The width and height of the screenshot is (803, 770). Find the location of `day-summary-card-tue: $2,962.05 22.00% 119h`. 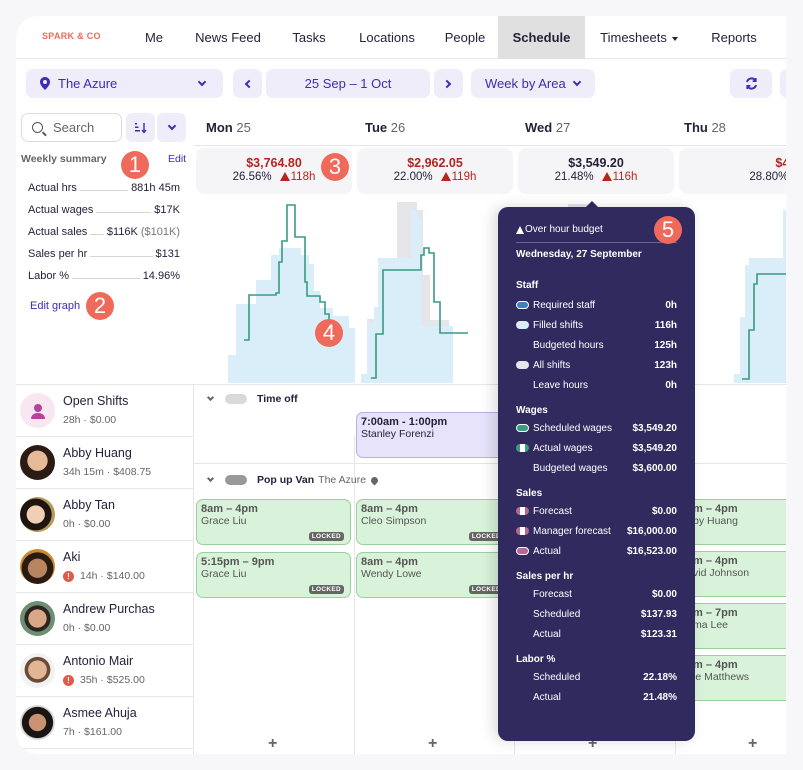

day-summary-card-tue: $2,962.05 22.00% 119h is located at coordinates (435, 171).